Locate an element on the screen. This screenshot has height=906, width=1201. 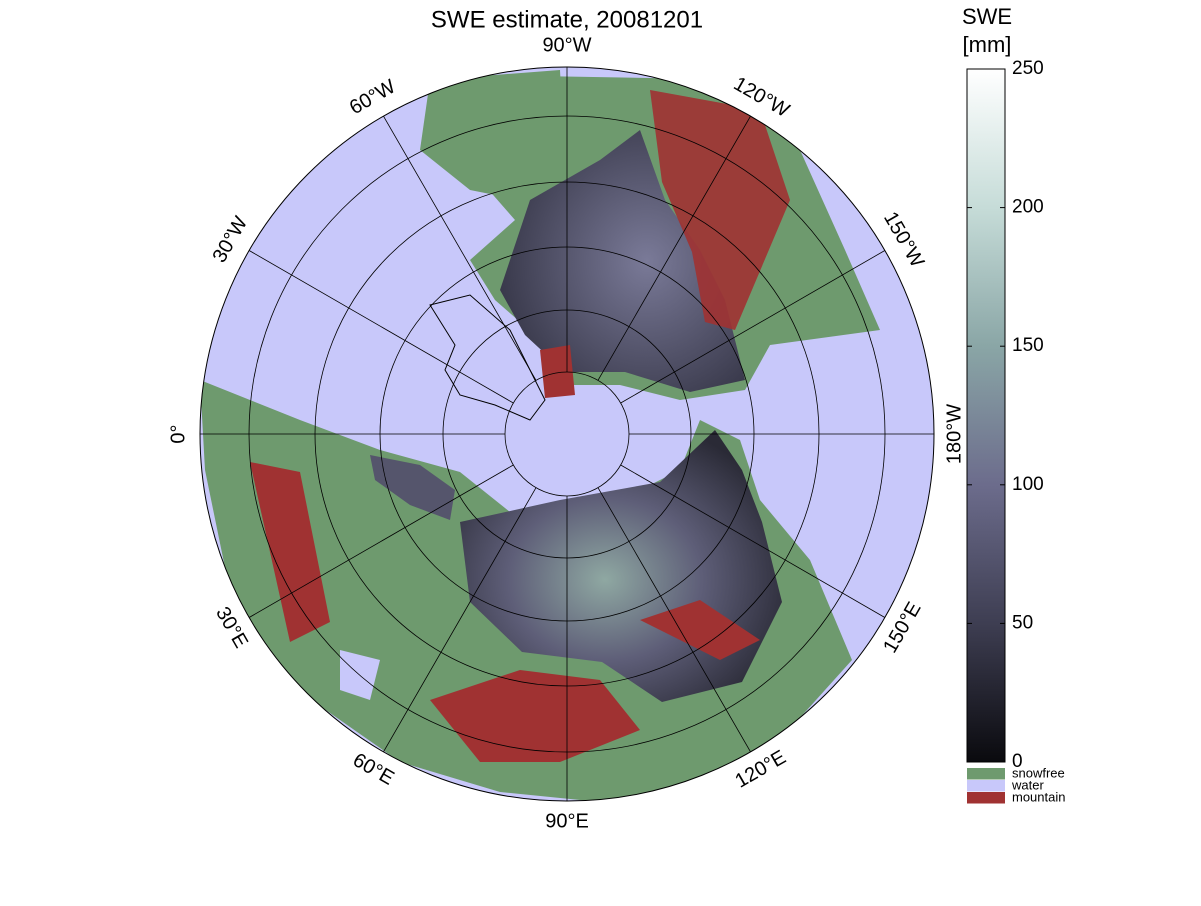
map-title: SWE estimate, 20081201 is located at coordinates (567, 19).